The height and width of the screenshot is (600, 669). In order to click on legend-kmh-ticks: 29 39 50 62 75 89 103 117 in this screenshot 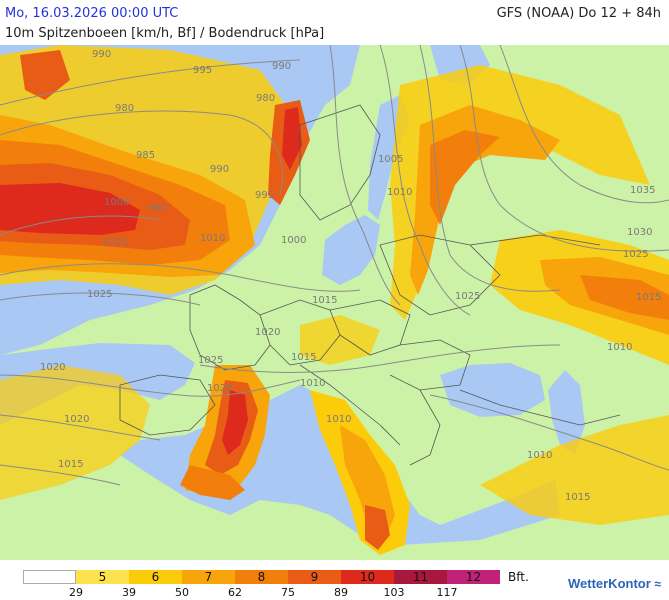, I will do `click(261, 593)`.